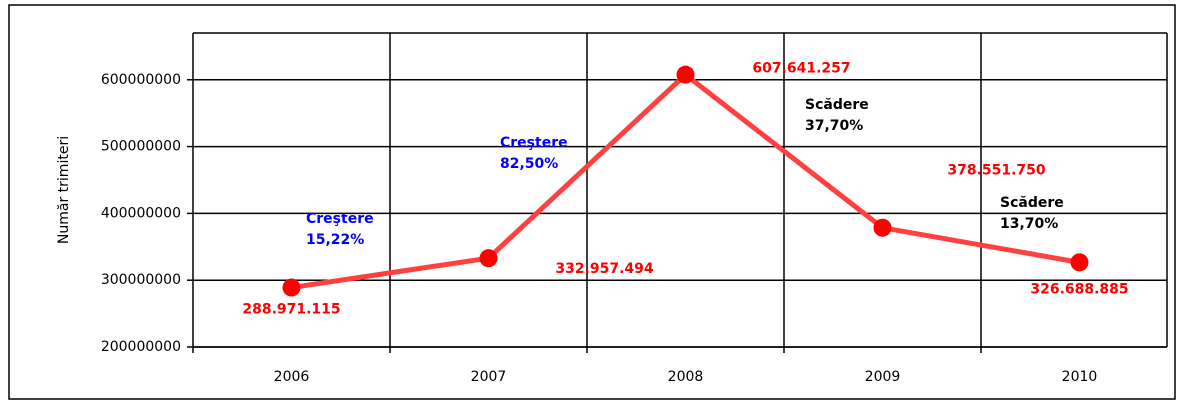  What do you see at coordinates (686, 377) in the screenshot?
I see `x-tick-label: 2008` at bounding box center [686, 377].